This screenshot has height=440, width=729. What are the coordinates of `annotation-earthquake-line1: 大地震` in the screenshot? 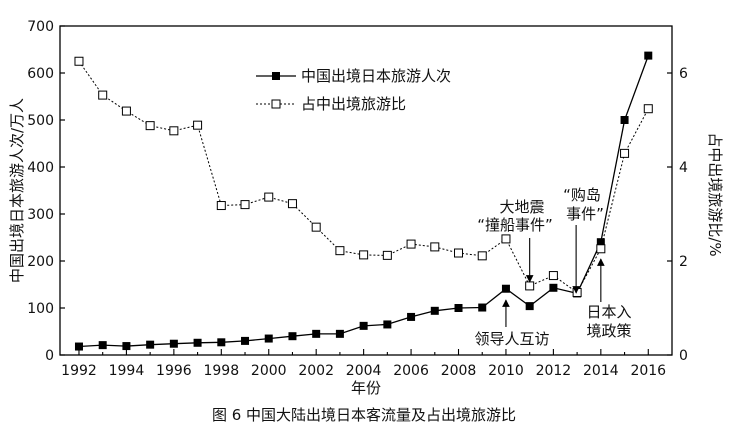 It's located at (521, 207).